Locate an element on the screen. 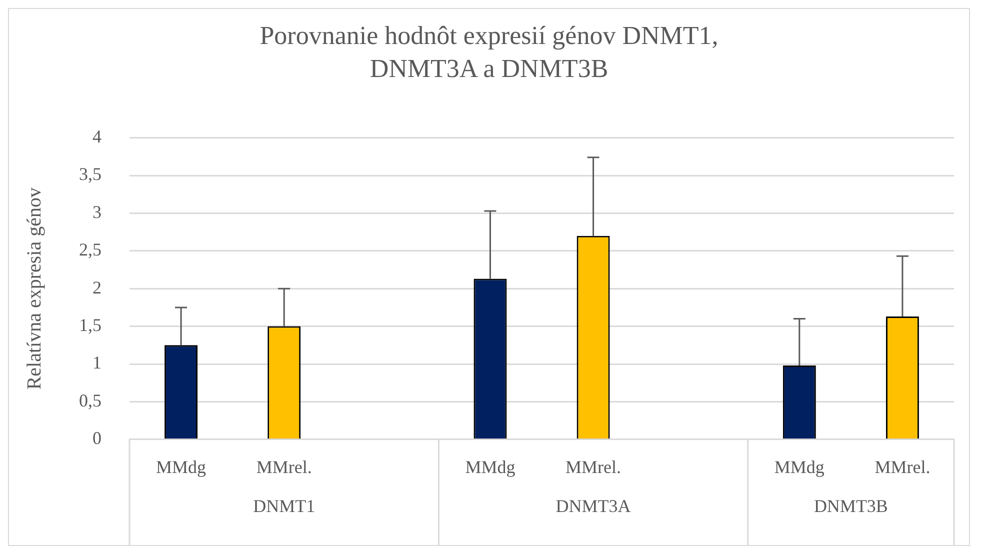 The image size is (989, 553). y-tick-label: 1 is located at coordinates (97, 362).